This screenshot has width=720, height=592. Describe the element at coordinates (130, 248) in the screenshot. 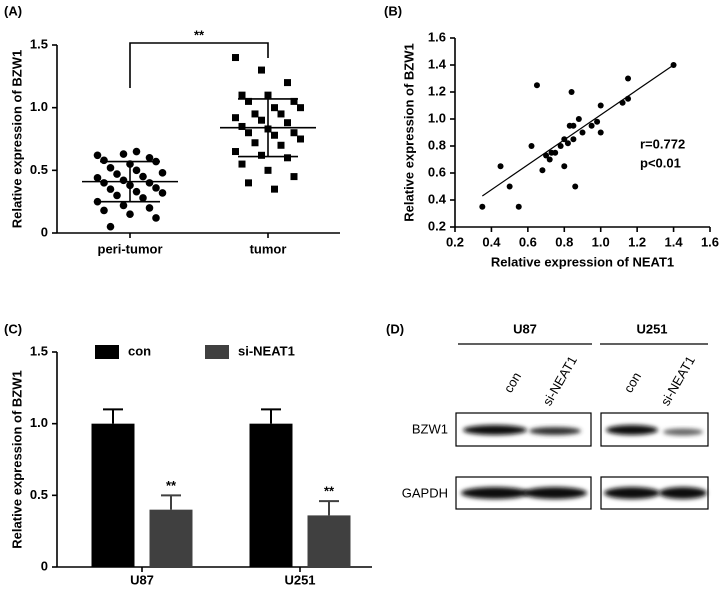

I see `x-tick-label: peri-tumor` at that location.